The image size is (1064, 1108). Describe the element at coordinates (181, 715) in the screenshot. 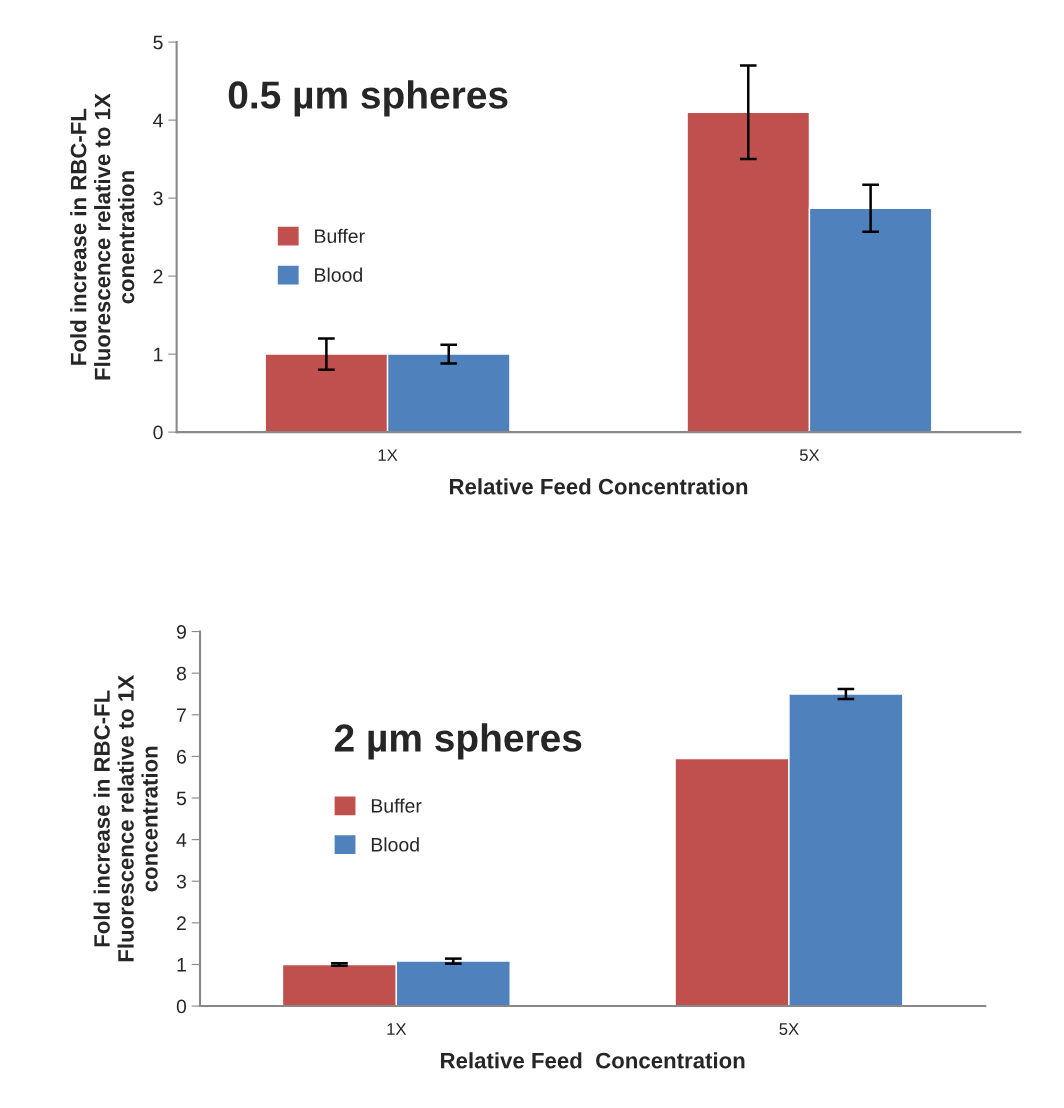

I see `y-tick-label: 7` at that location.